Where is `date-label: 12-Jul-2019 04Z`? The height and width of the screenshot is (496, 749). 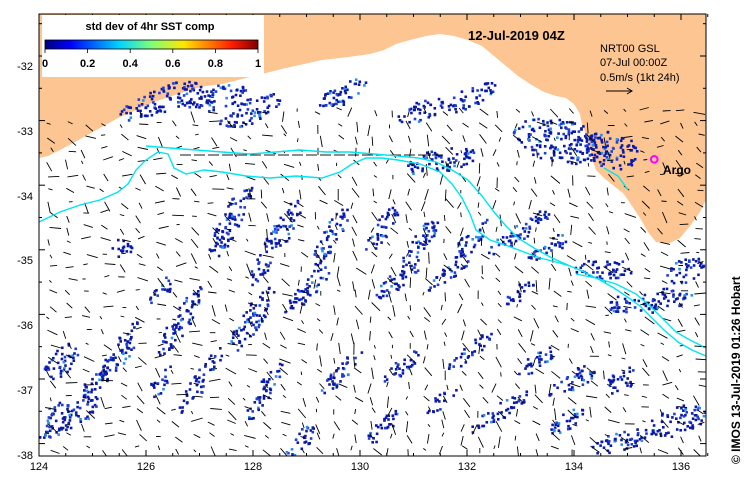 date-label: 12-Jul-2019 04Z is located at coordinates (516, 35).